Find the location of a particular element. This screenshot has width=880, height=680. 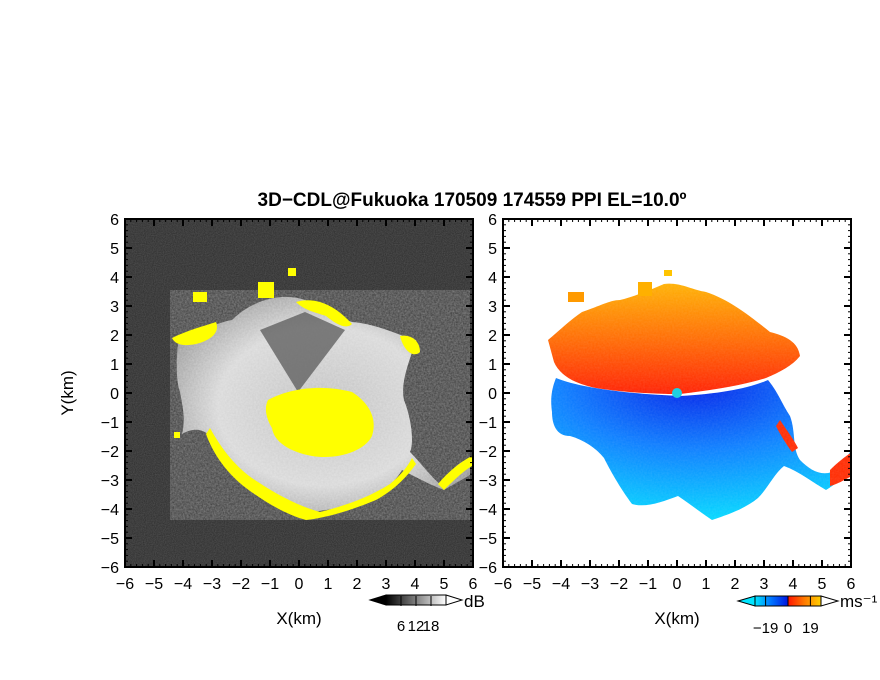

doppler-velocity-y-tick-label: −6 is located at coordinates (488, 568).